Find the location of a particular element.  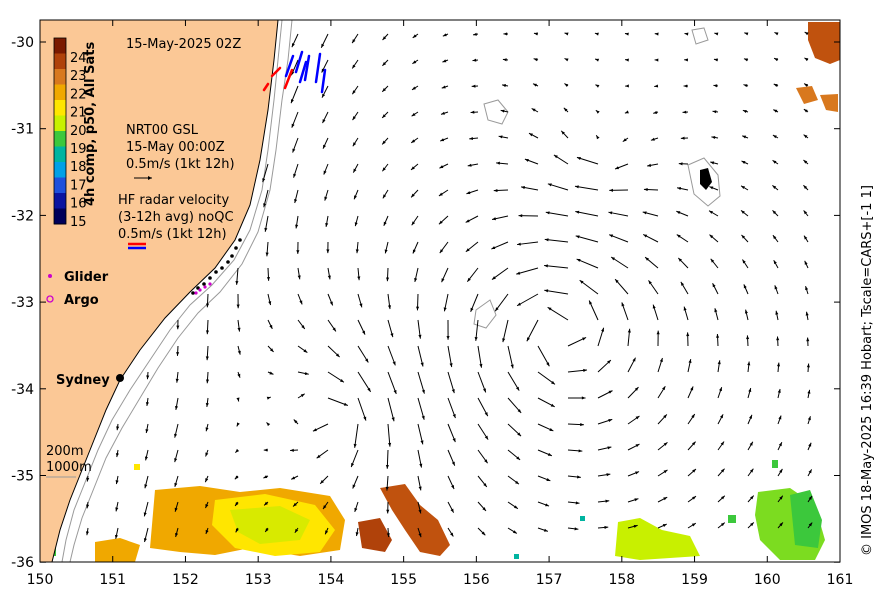

lon-tick-label: 159 is located at coordinates (694, 580).